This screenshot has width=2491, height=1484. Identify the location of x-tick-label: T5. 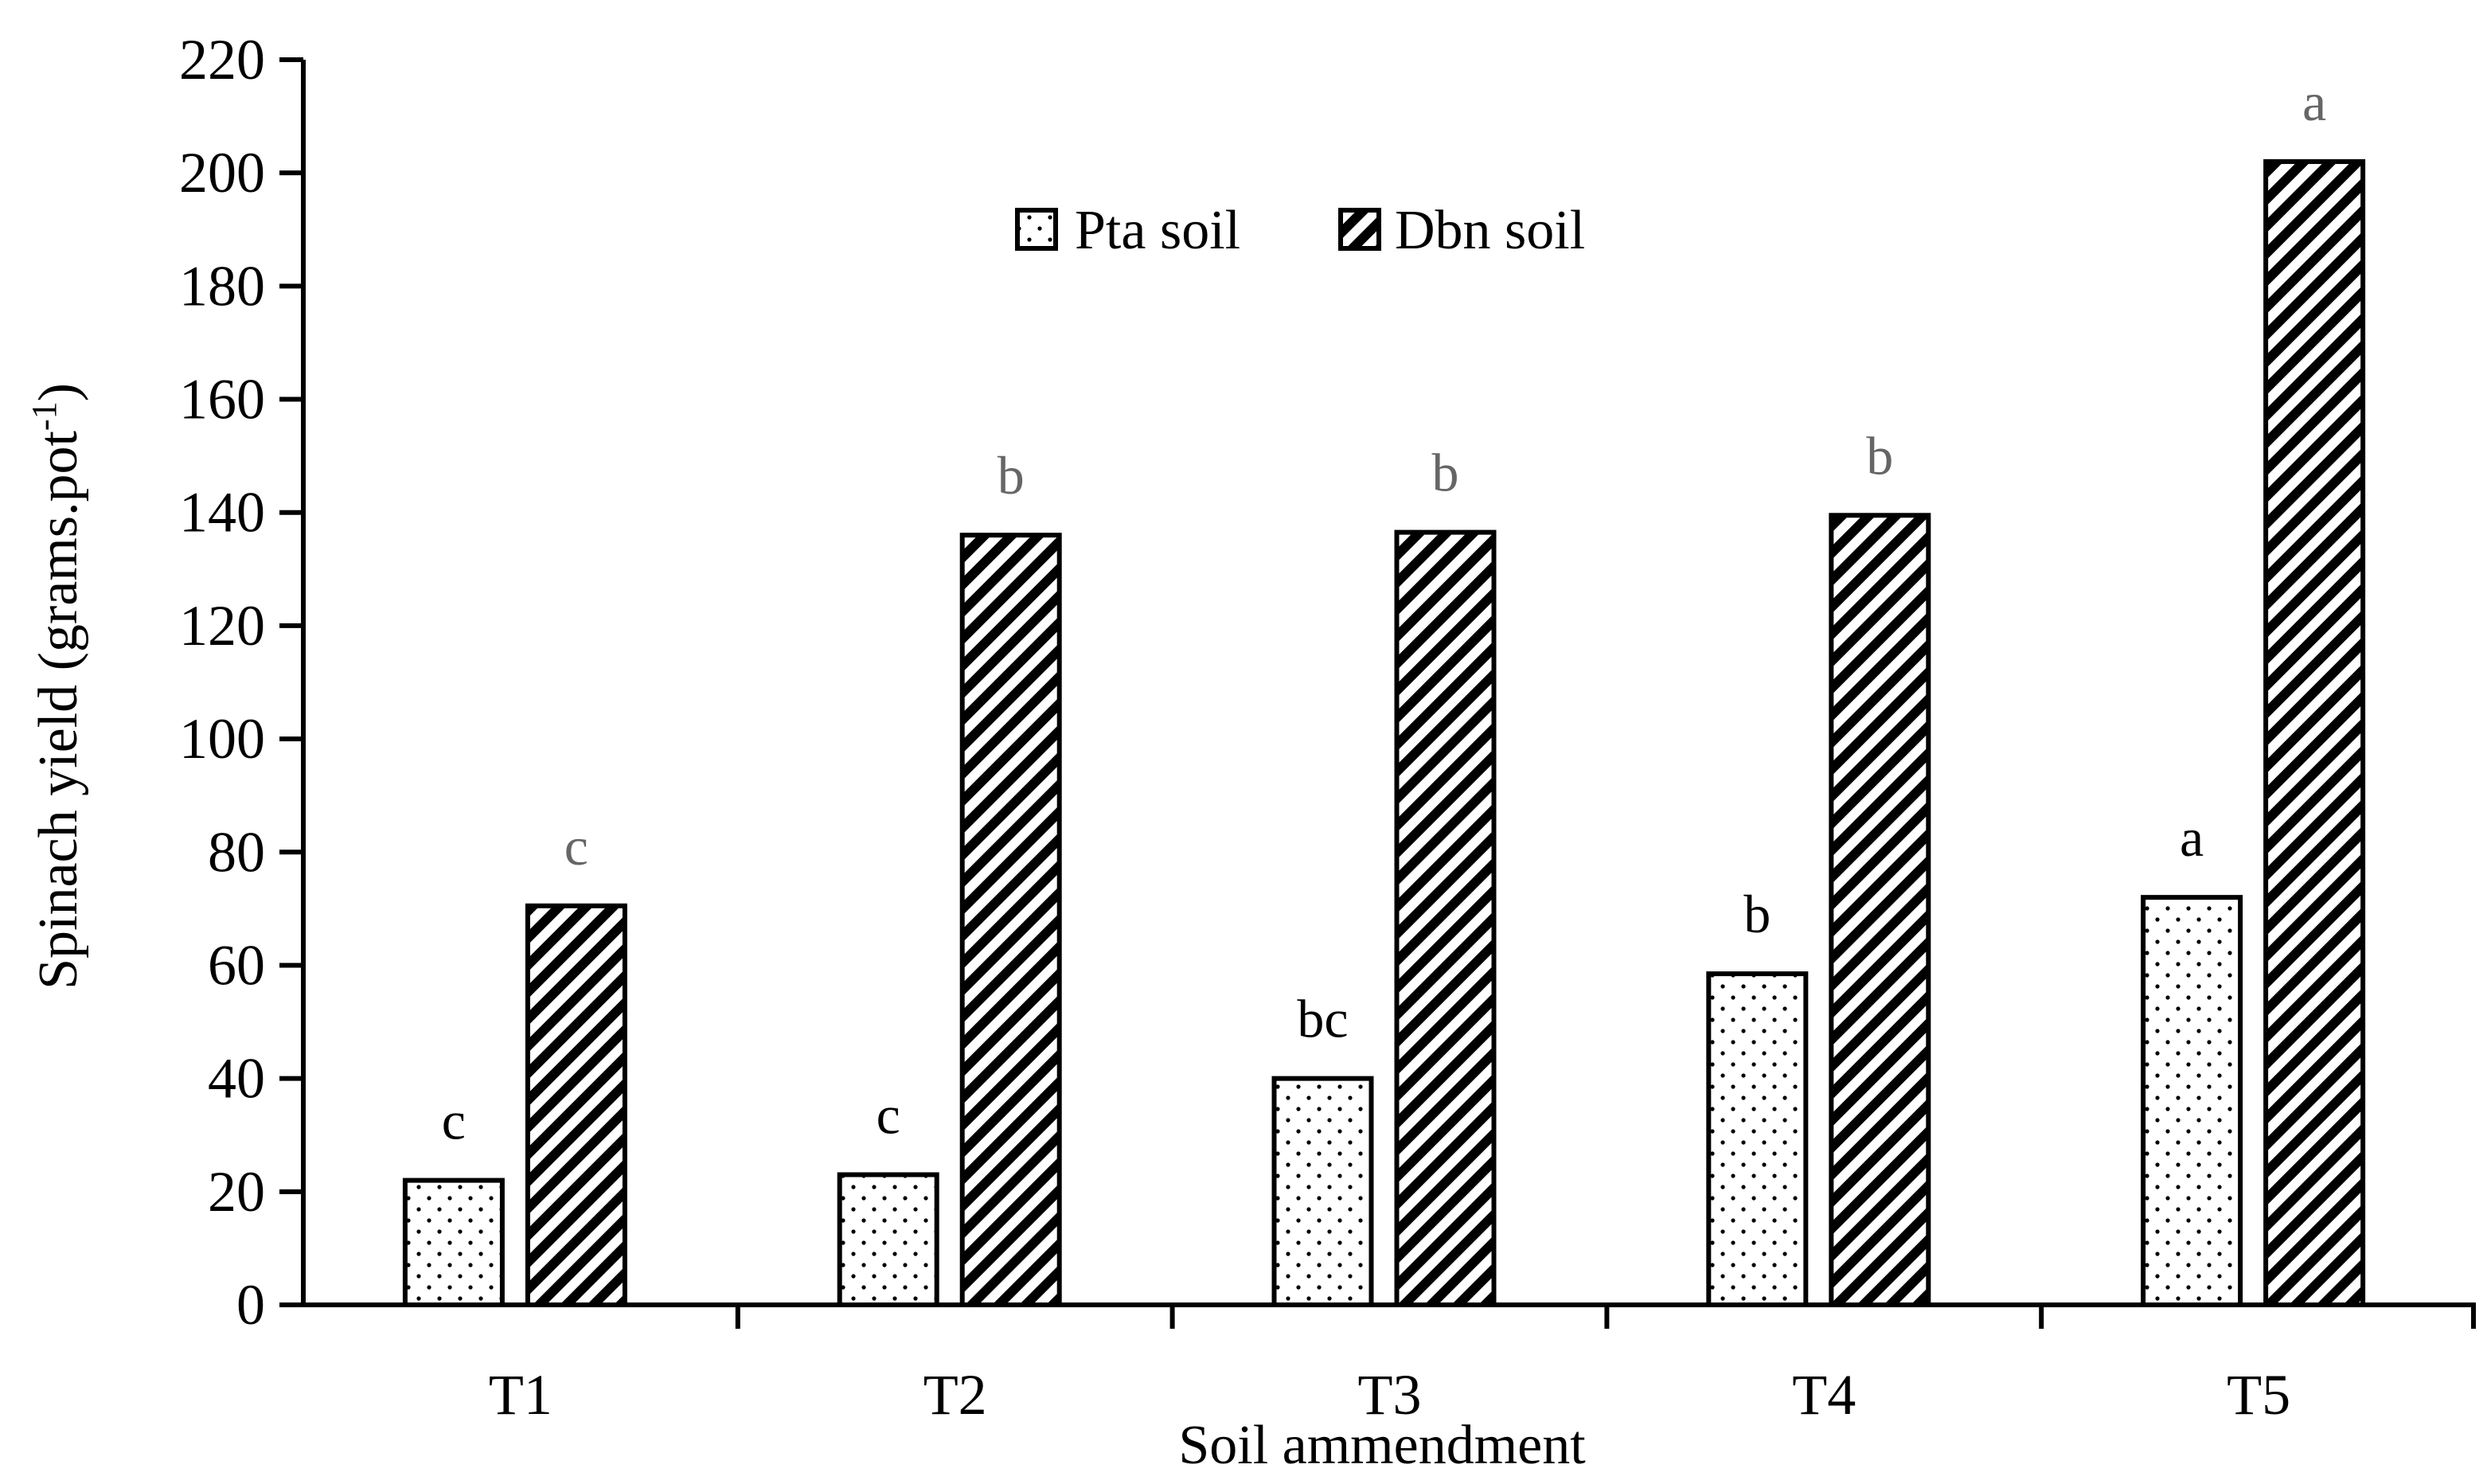
(2258, 1395).